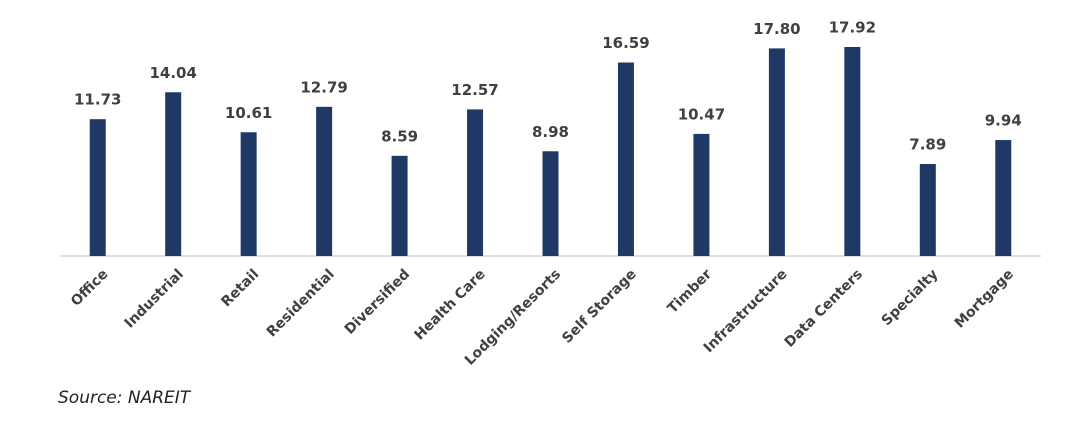  I want to click on value-label: 10.47, so click(701, 114).